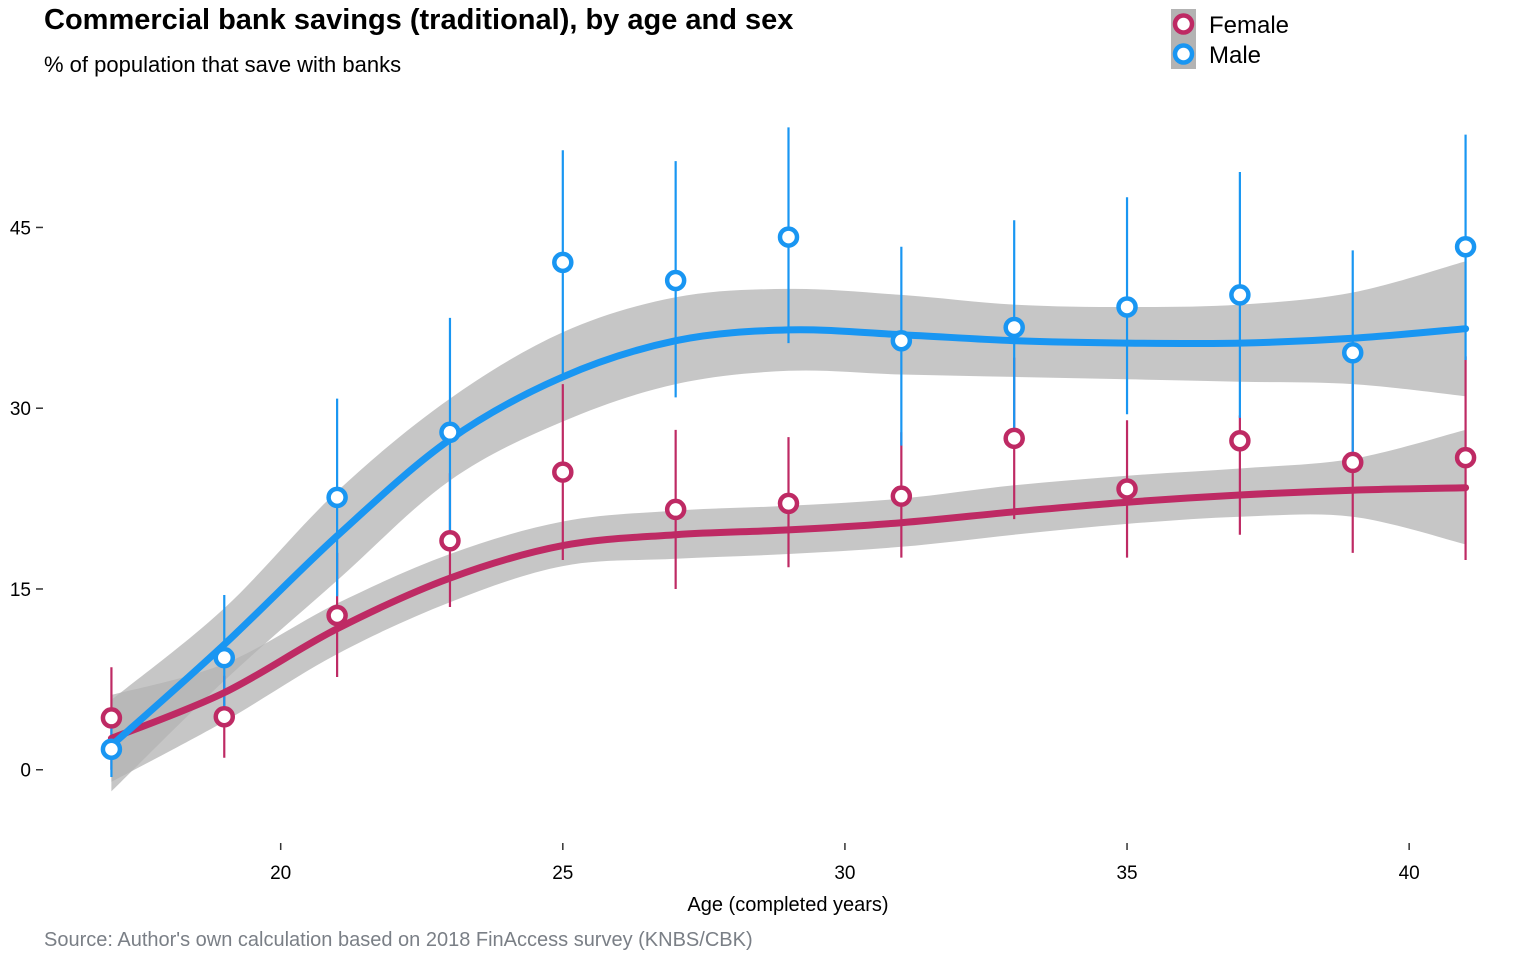  I want to click on male-legend-label: Male, so click(1235, 55).